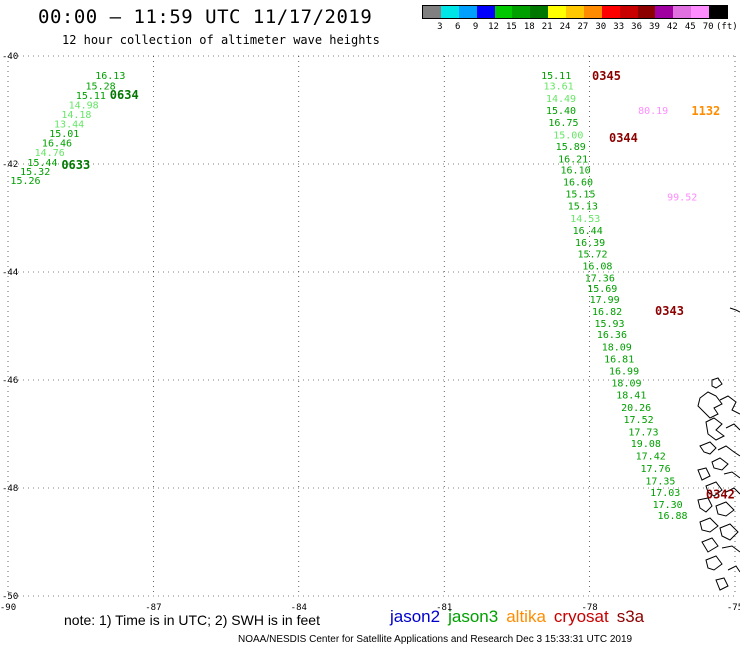 This screenshot has width=740, height=650. I want to click on wave-height-value: 15.26, so click(25, 181).